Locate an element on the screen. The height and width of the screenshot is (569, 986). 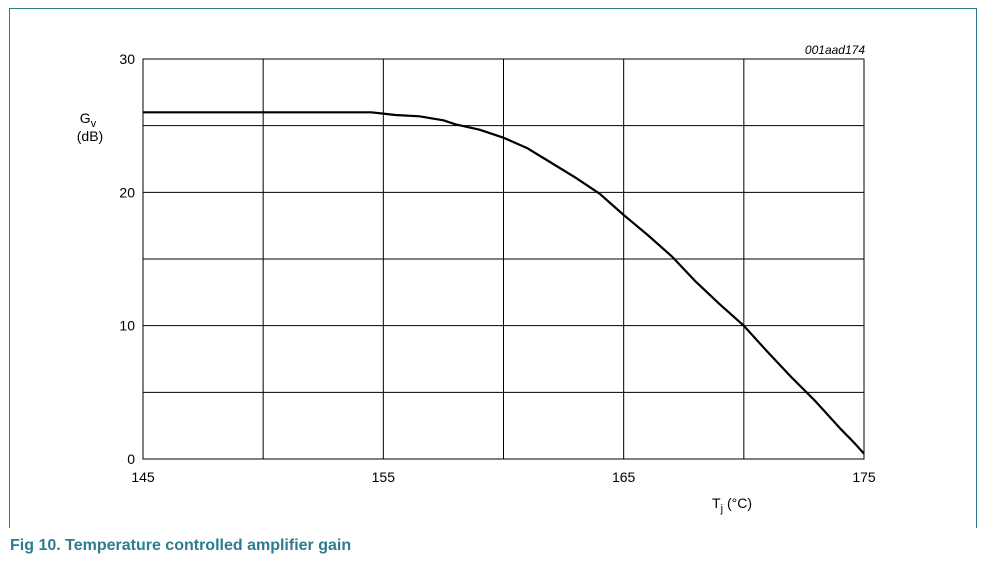
y-axis-unit: (dB) is located at coordinates (90, 136).